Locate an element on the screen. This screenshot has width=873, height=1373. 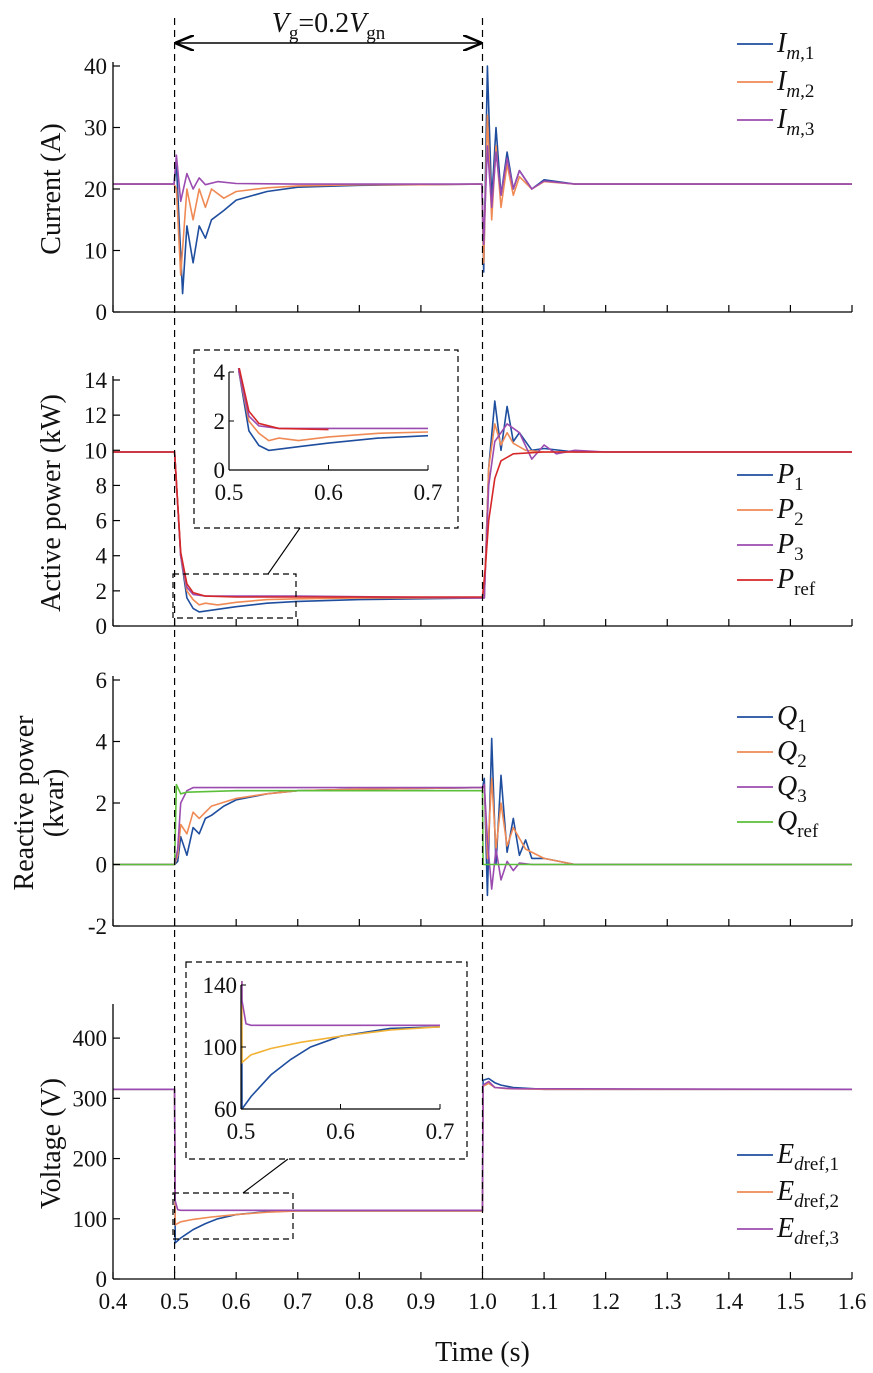
x-tick-label: 0.6 is located at coordinates (236, 1301).